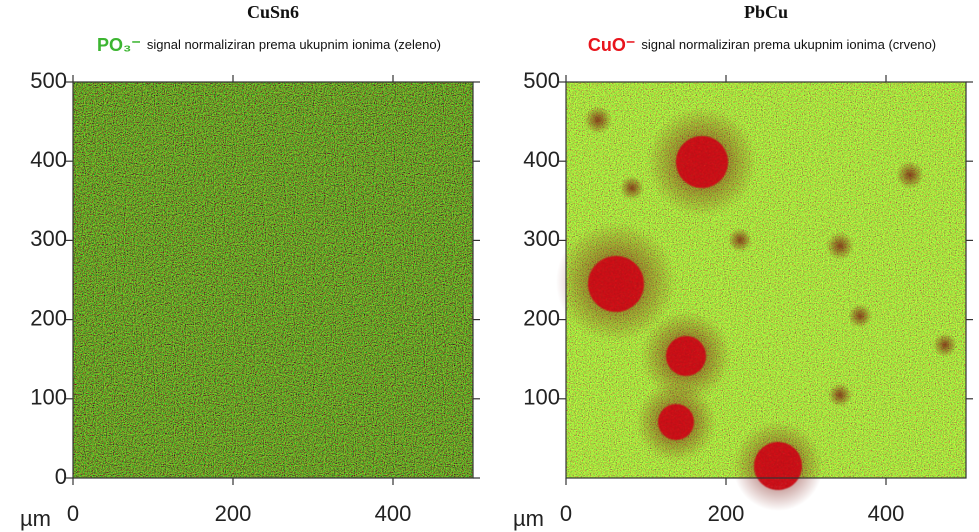 Image resolution: width=979 pixels, height=532 pixels. What do you see at coordinates (273, 12) in the screenshot?
I see `chart-title: CuSn6` at bounding box center [273, 12].